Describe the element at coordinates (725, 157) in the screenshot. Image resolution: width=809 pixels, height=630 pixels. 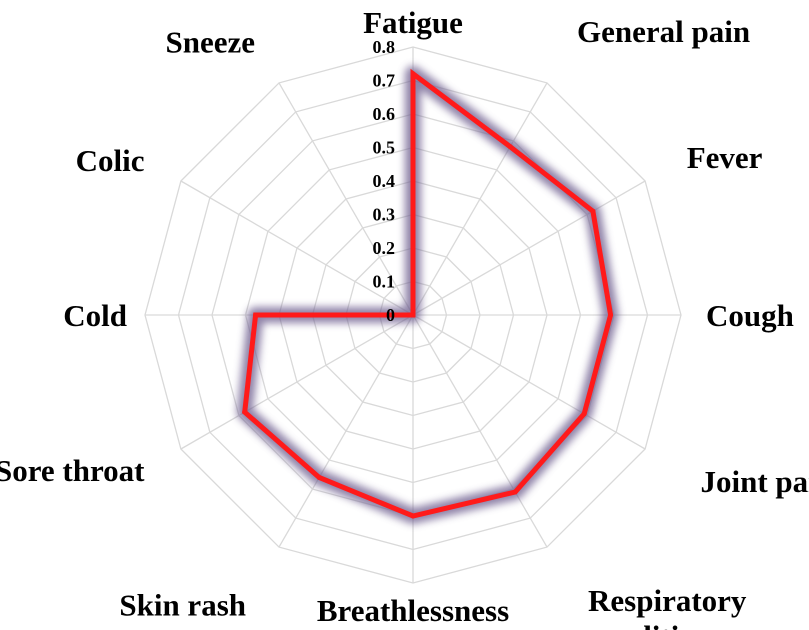
I see `category-label: Fever` at that location.